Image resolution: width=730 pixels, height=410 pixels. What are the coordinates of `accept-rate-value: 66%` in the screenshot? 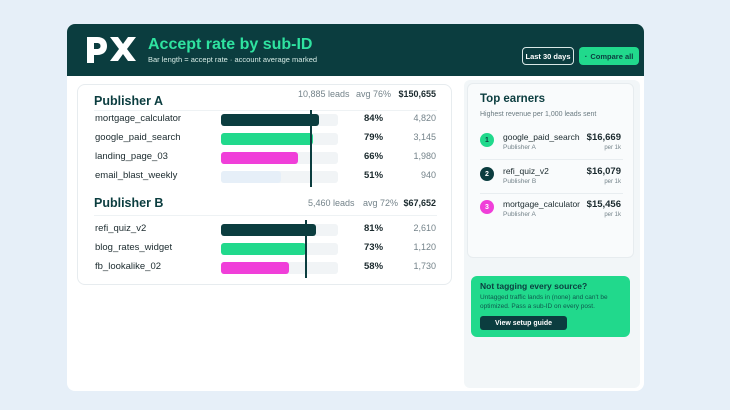 It's located at (374, 156).